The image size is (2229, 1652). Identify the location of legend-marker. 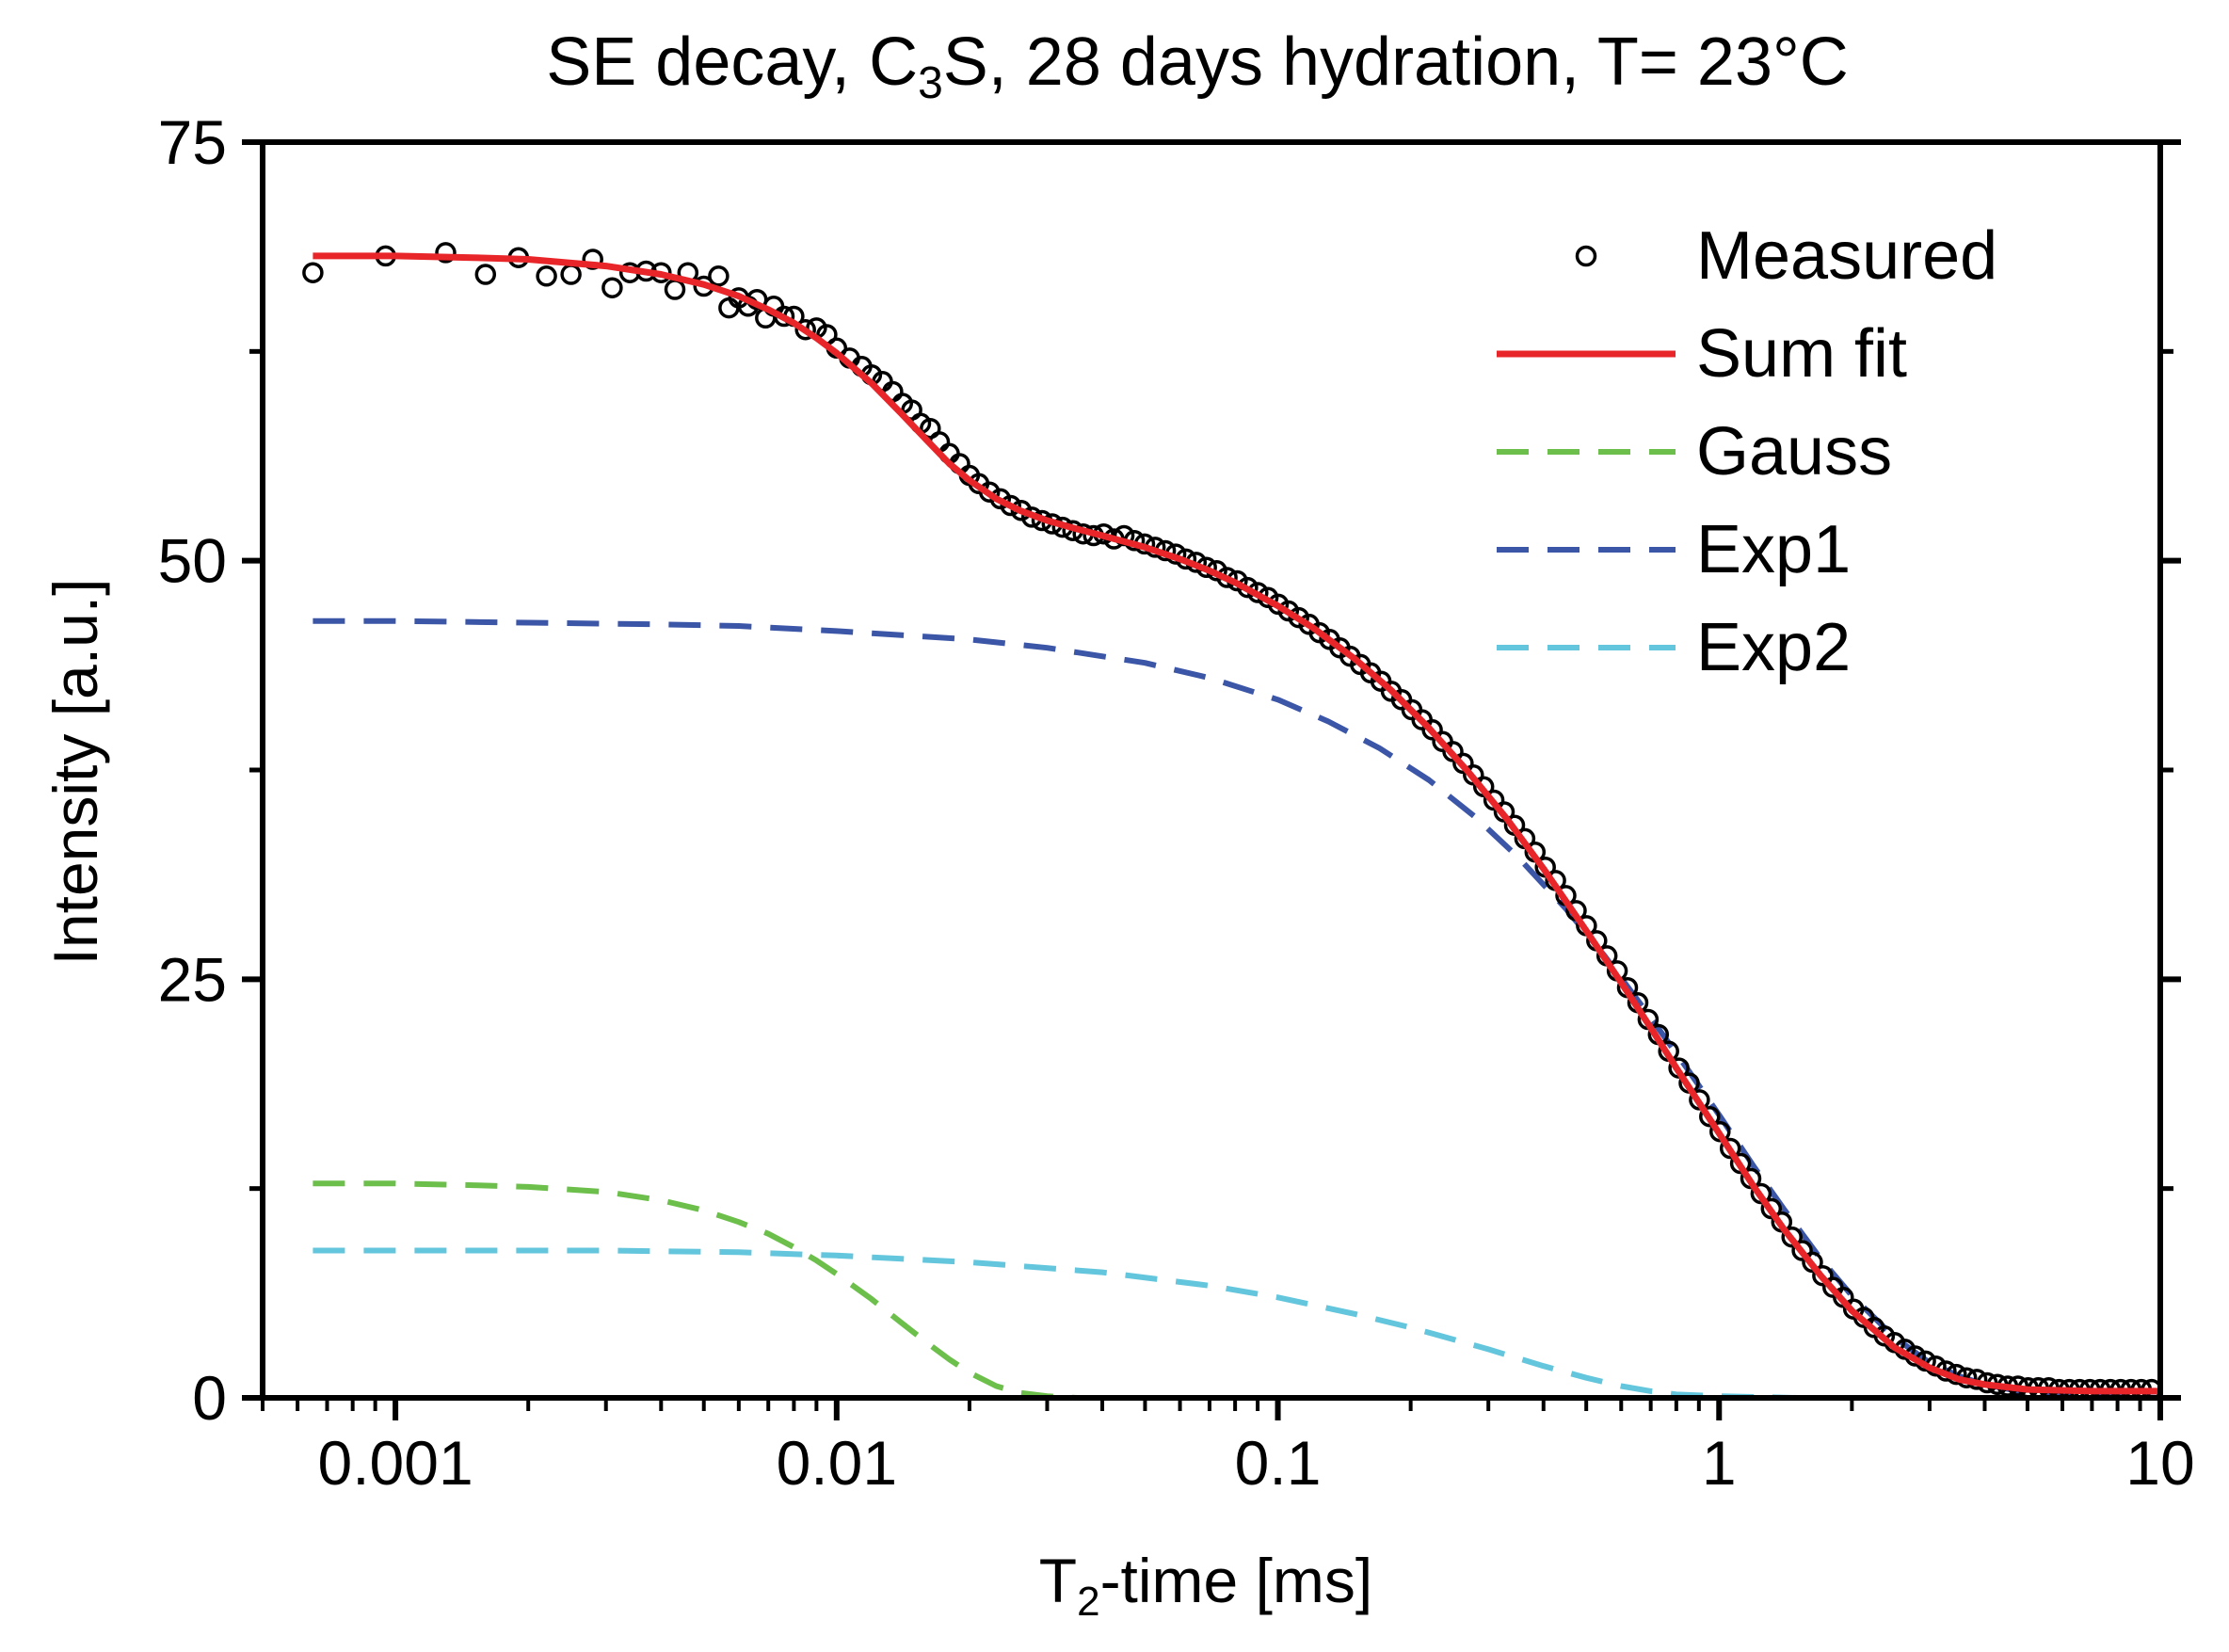
(1586, 256).